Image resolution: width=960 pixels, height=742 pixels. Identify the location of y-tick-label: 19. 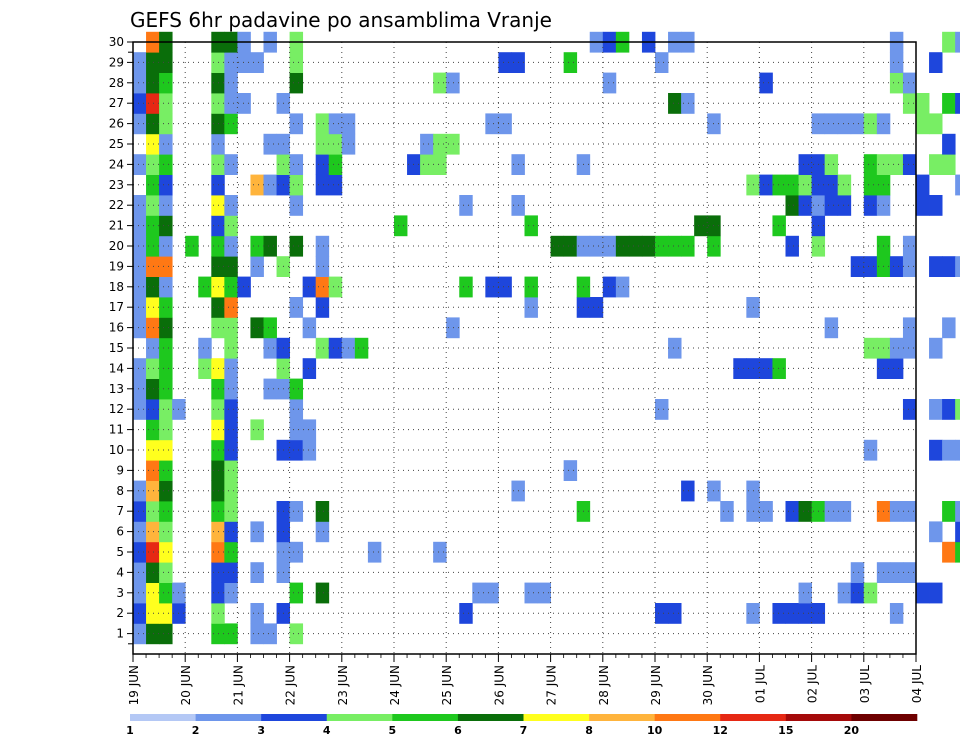
(116, 266).